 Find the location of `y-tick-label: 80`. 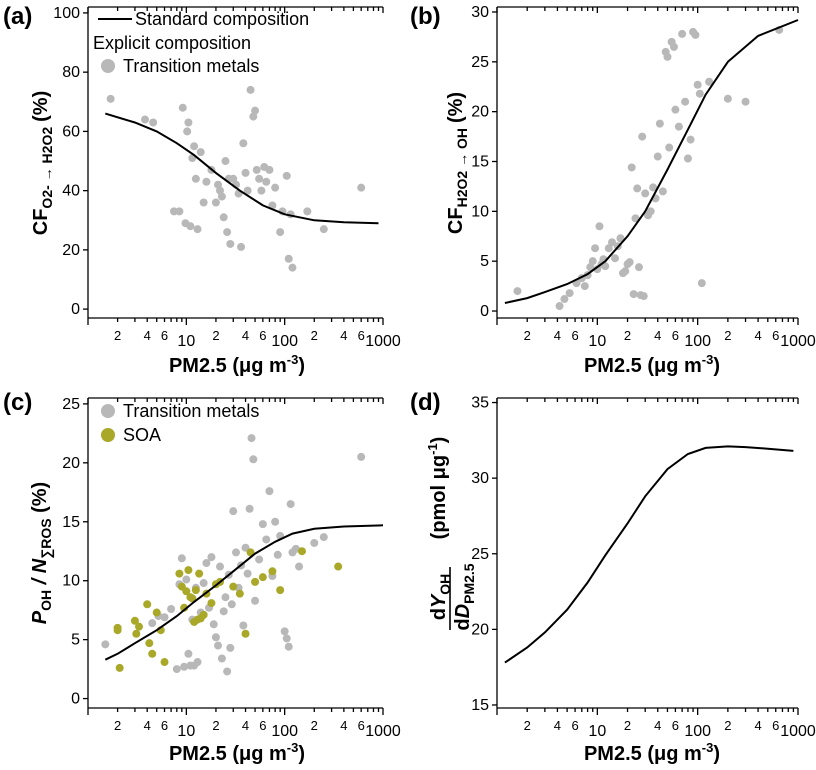

y-tick-label: 80 is located at coordinates (71, 72).